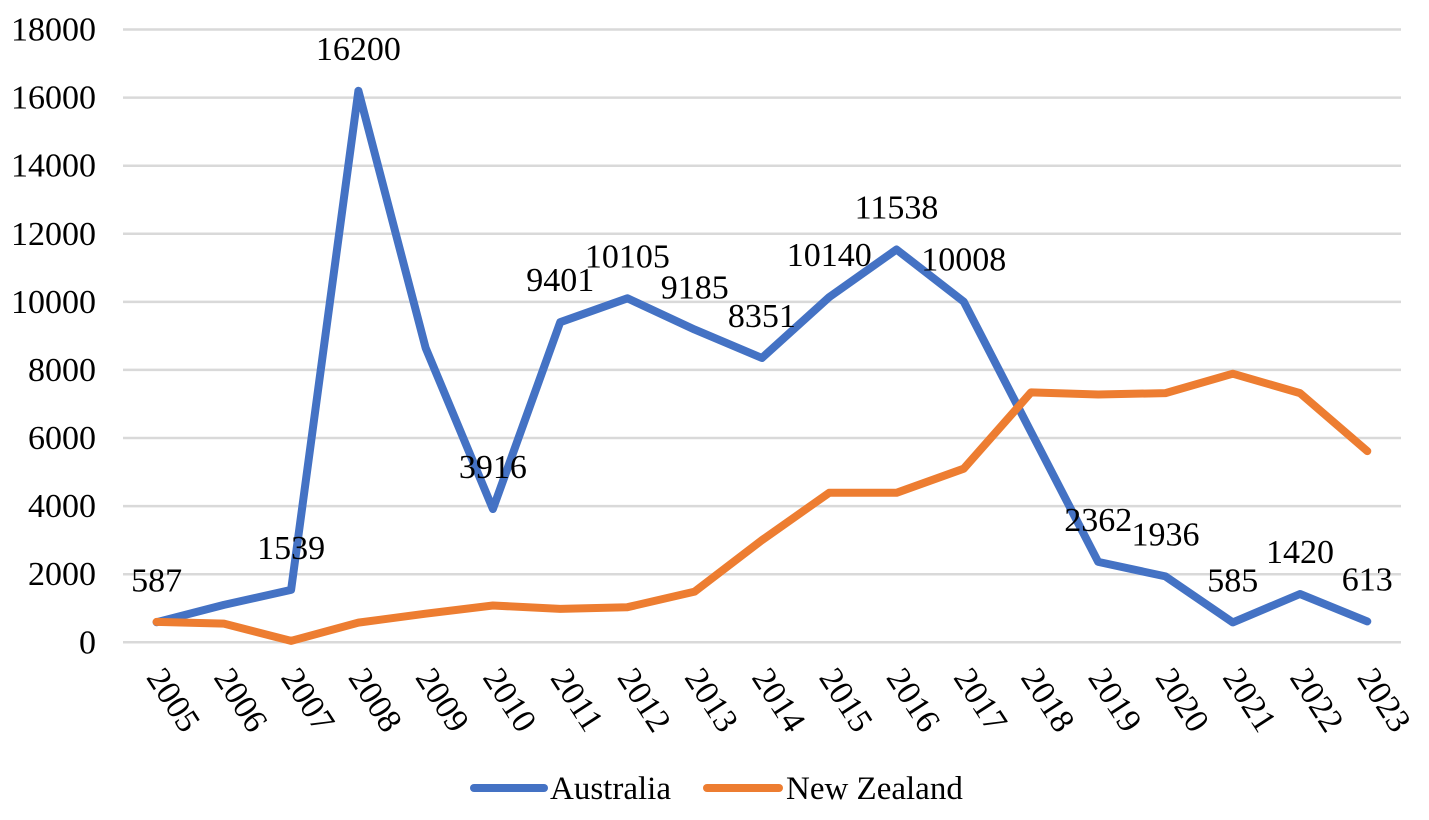 Image resolution: width=1429 pixels, height=820 pixels. I want to click on svg-text: 1420, so click(1300, 552).